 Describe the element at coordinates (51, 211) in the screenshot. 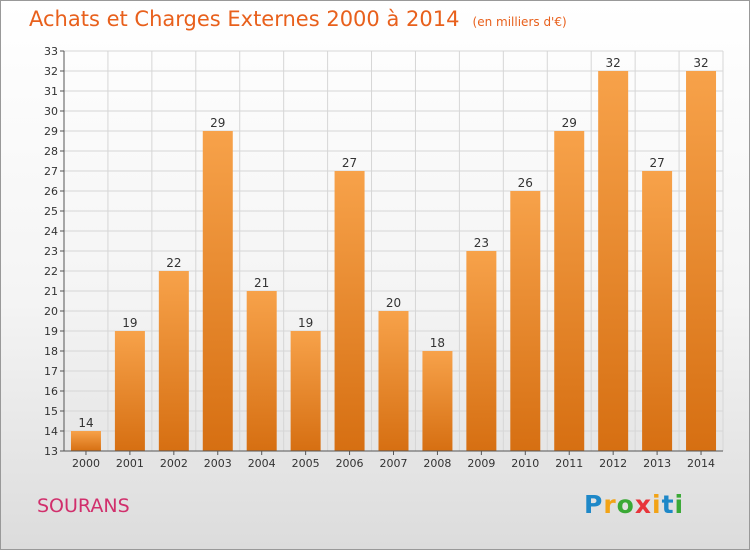

I see `y-tick-label: 25` at that location.